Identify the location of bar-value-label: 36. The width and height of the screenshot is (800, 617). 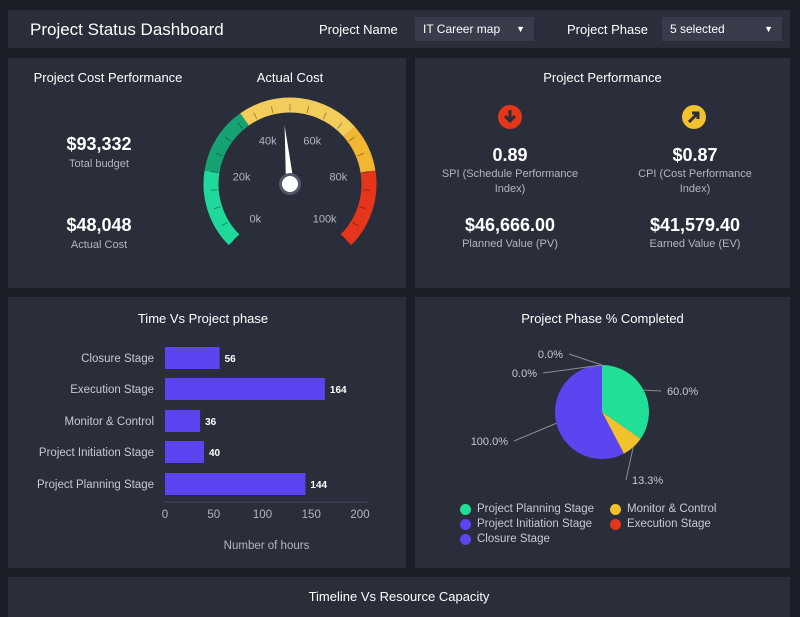
(211, 422).